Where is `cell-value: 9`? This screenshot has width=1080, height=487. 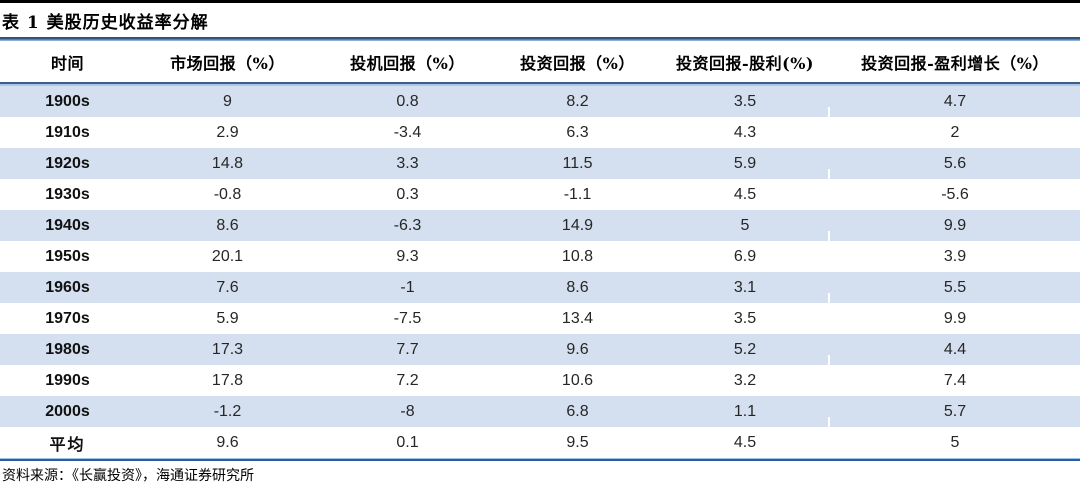 cell-value: 9 is located at coordinates (227, 101).